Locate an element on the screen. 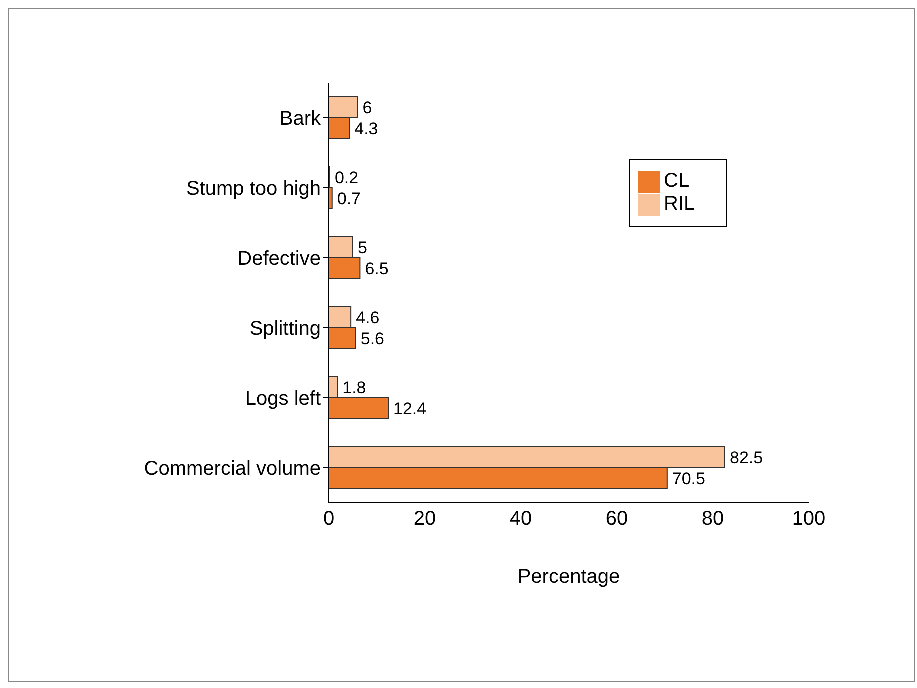  y-tick-label: Stump too high is located at coordinates (253, 189).